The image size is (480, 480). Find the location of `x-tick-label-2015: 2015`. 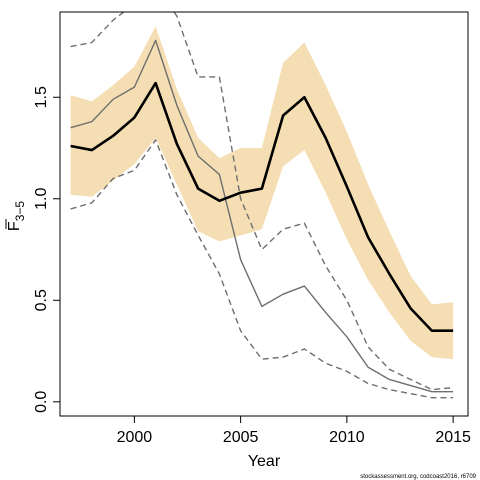

x-tick-label-2015: 2015 is located at coordinates (453, 437).